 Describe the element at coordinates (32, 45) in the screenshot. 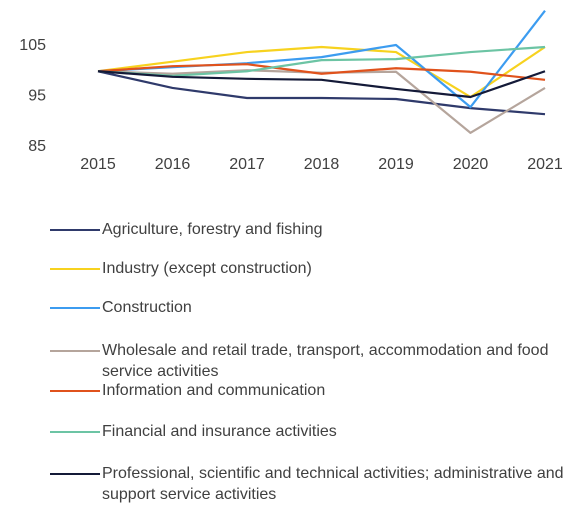

I see `y-tick-label: 105` at that location.